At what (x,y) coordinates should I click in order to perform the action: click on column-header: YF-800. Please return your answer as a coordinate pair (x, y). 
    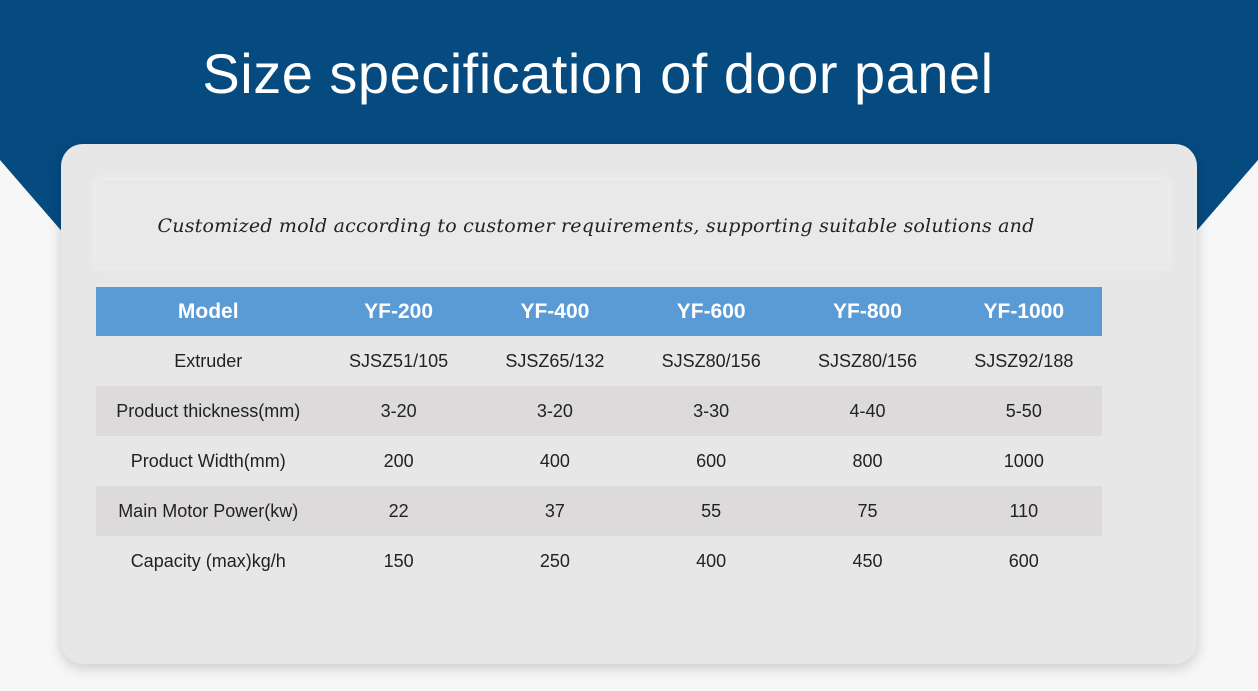
    Looking at the image, I should click on (867, 311).